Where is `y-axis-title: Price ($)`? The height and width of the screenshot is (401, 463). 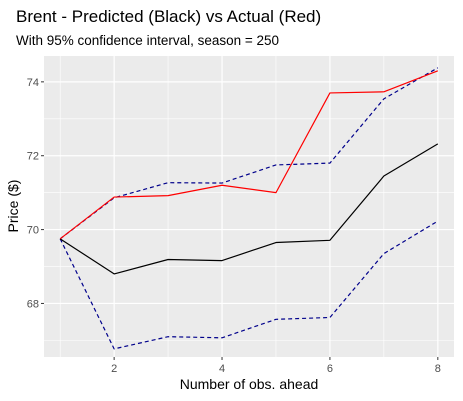 y-axis-title: Price ($) is located at coordinates (13, 206).